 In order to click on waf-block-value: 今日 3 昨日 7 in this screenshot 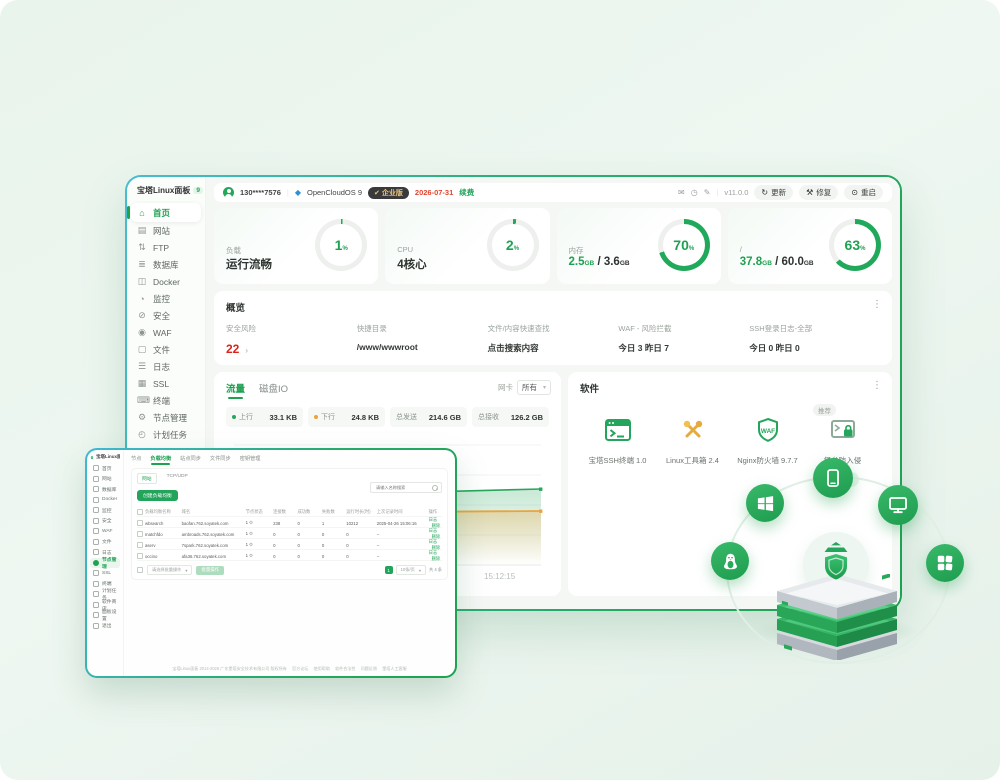, I will do `click(643, 348)`.